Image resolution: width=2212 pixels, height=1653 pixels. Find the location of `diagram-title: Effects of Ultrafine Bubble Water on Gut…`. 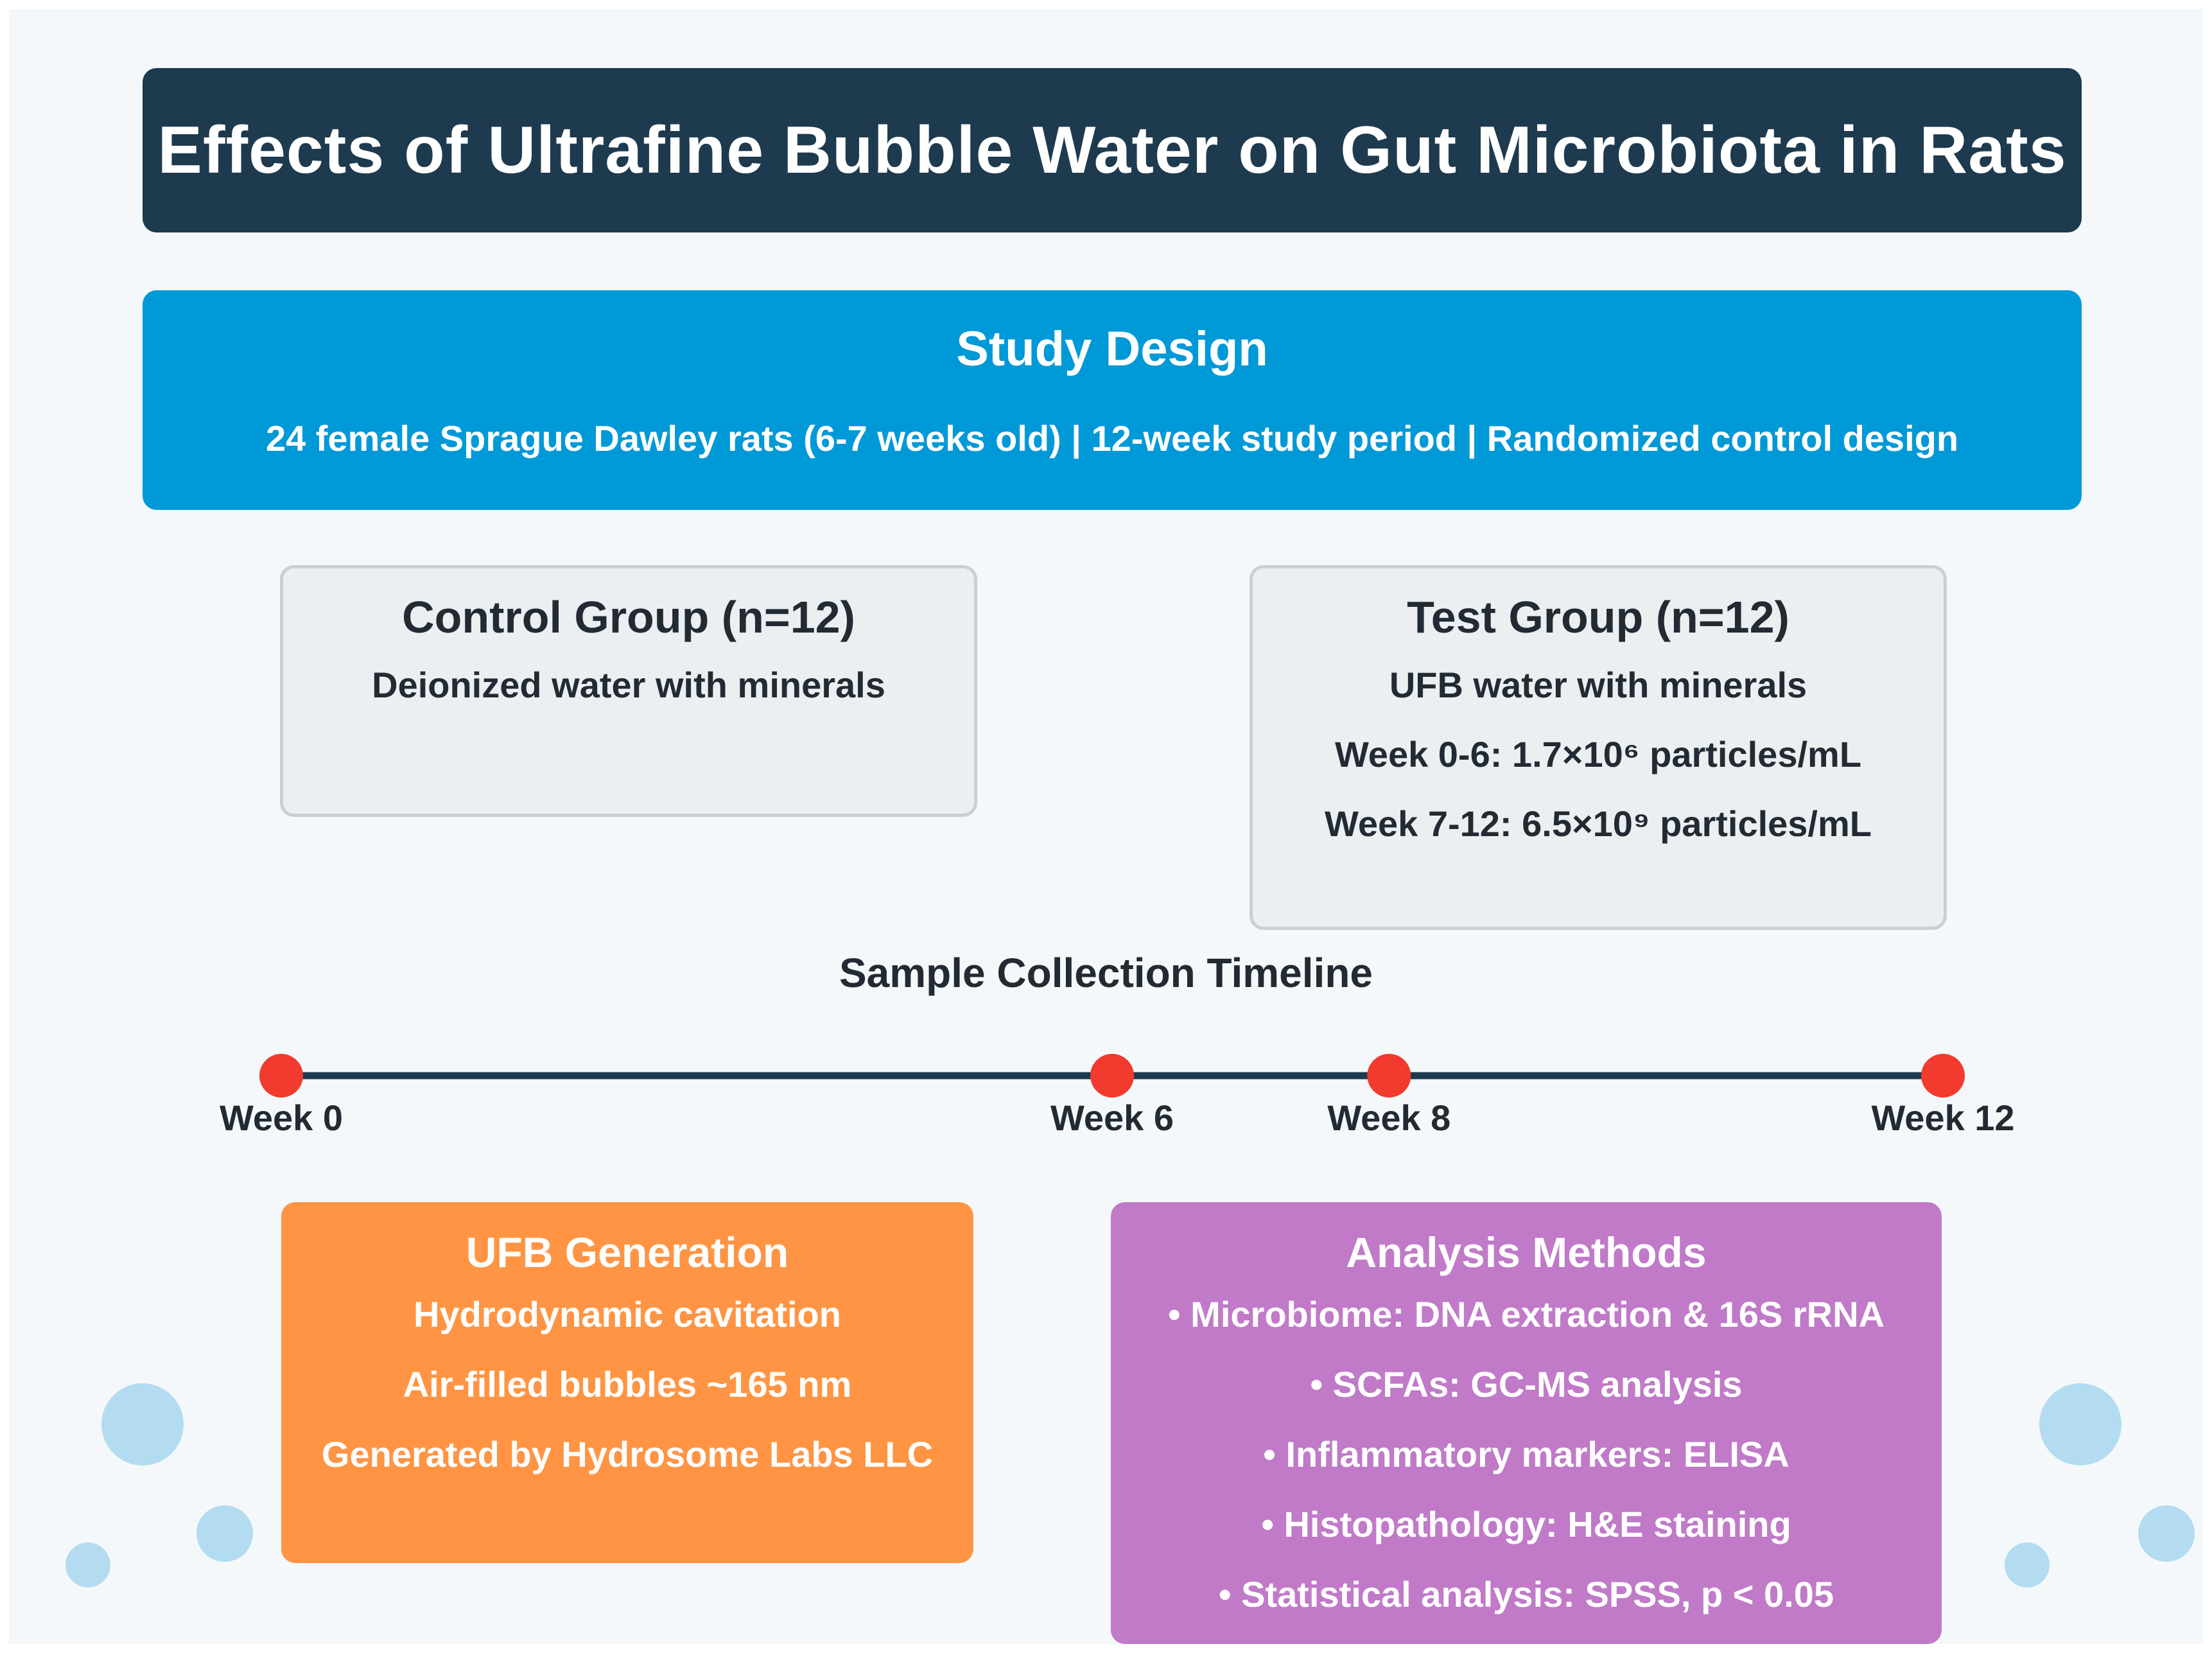

diagram-title: Effects of Ultrafine Bubble Water on Gut… is located at coordinates (1112, 150).